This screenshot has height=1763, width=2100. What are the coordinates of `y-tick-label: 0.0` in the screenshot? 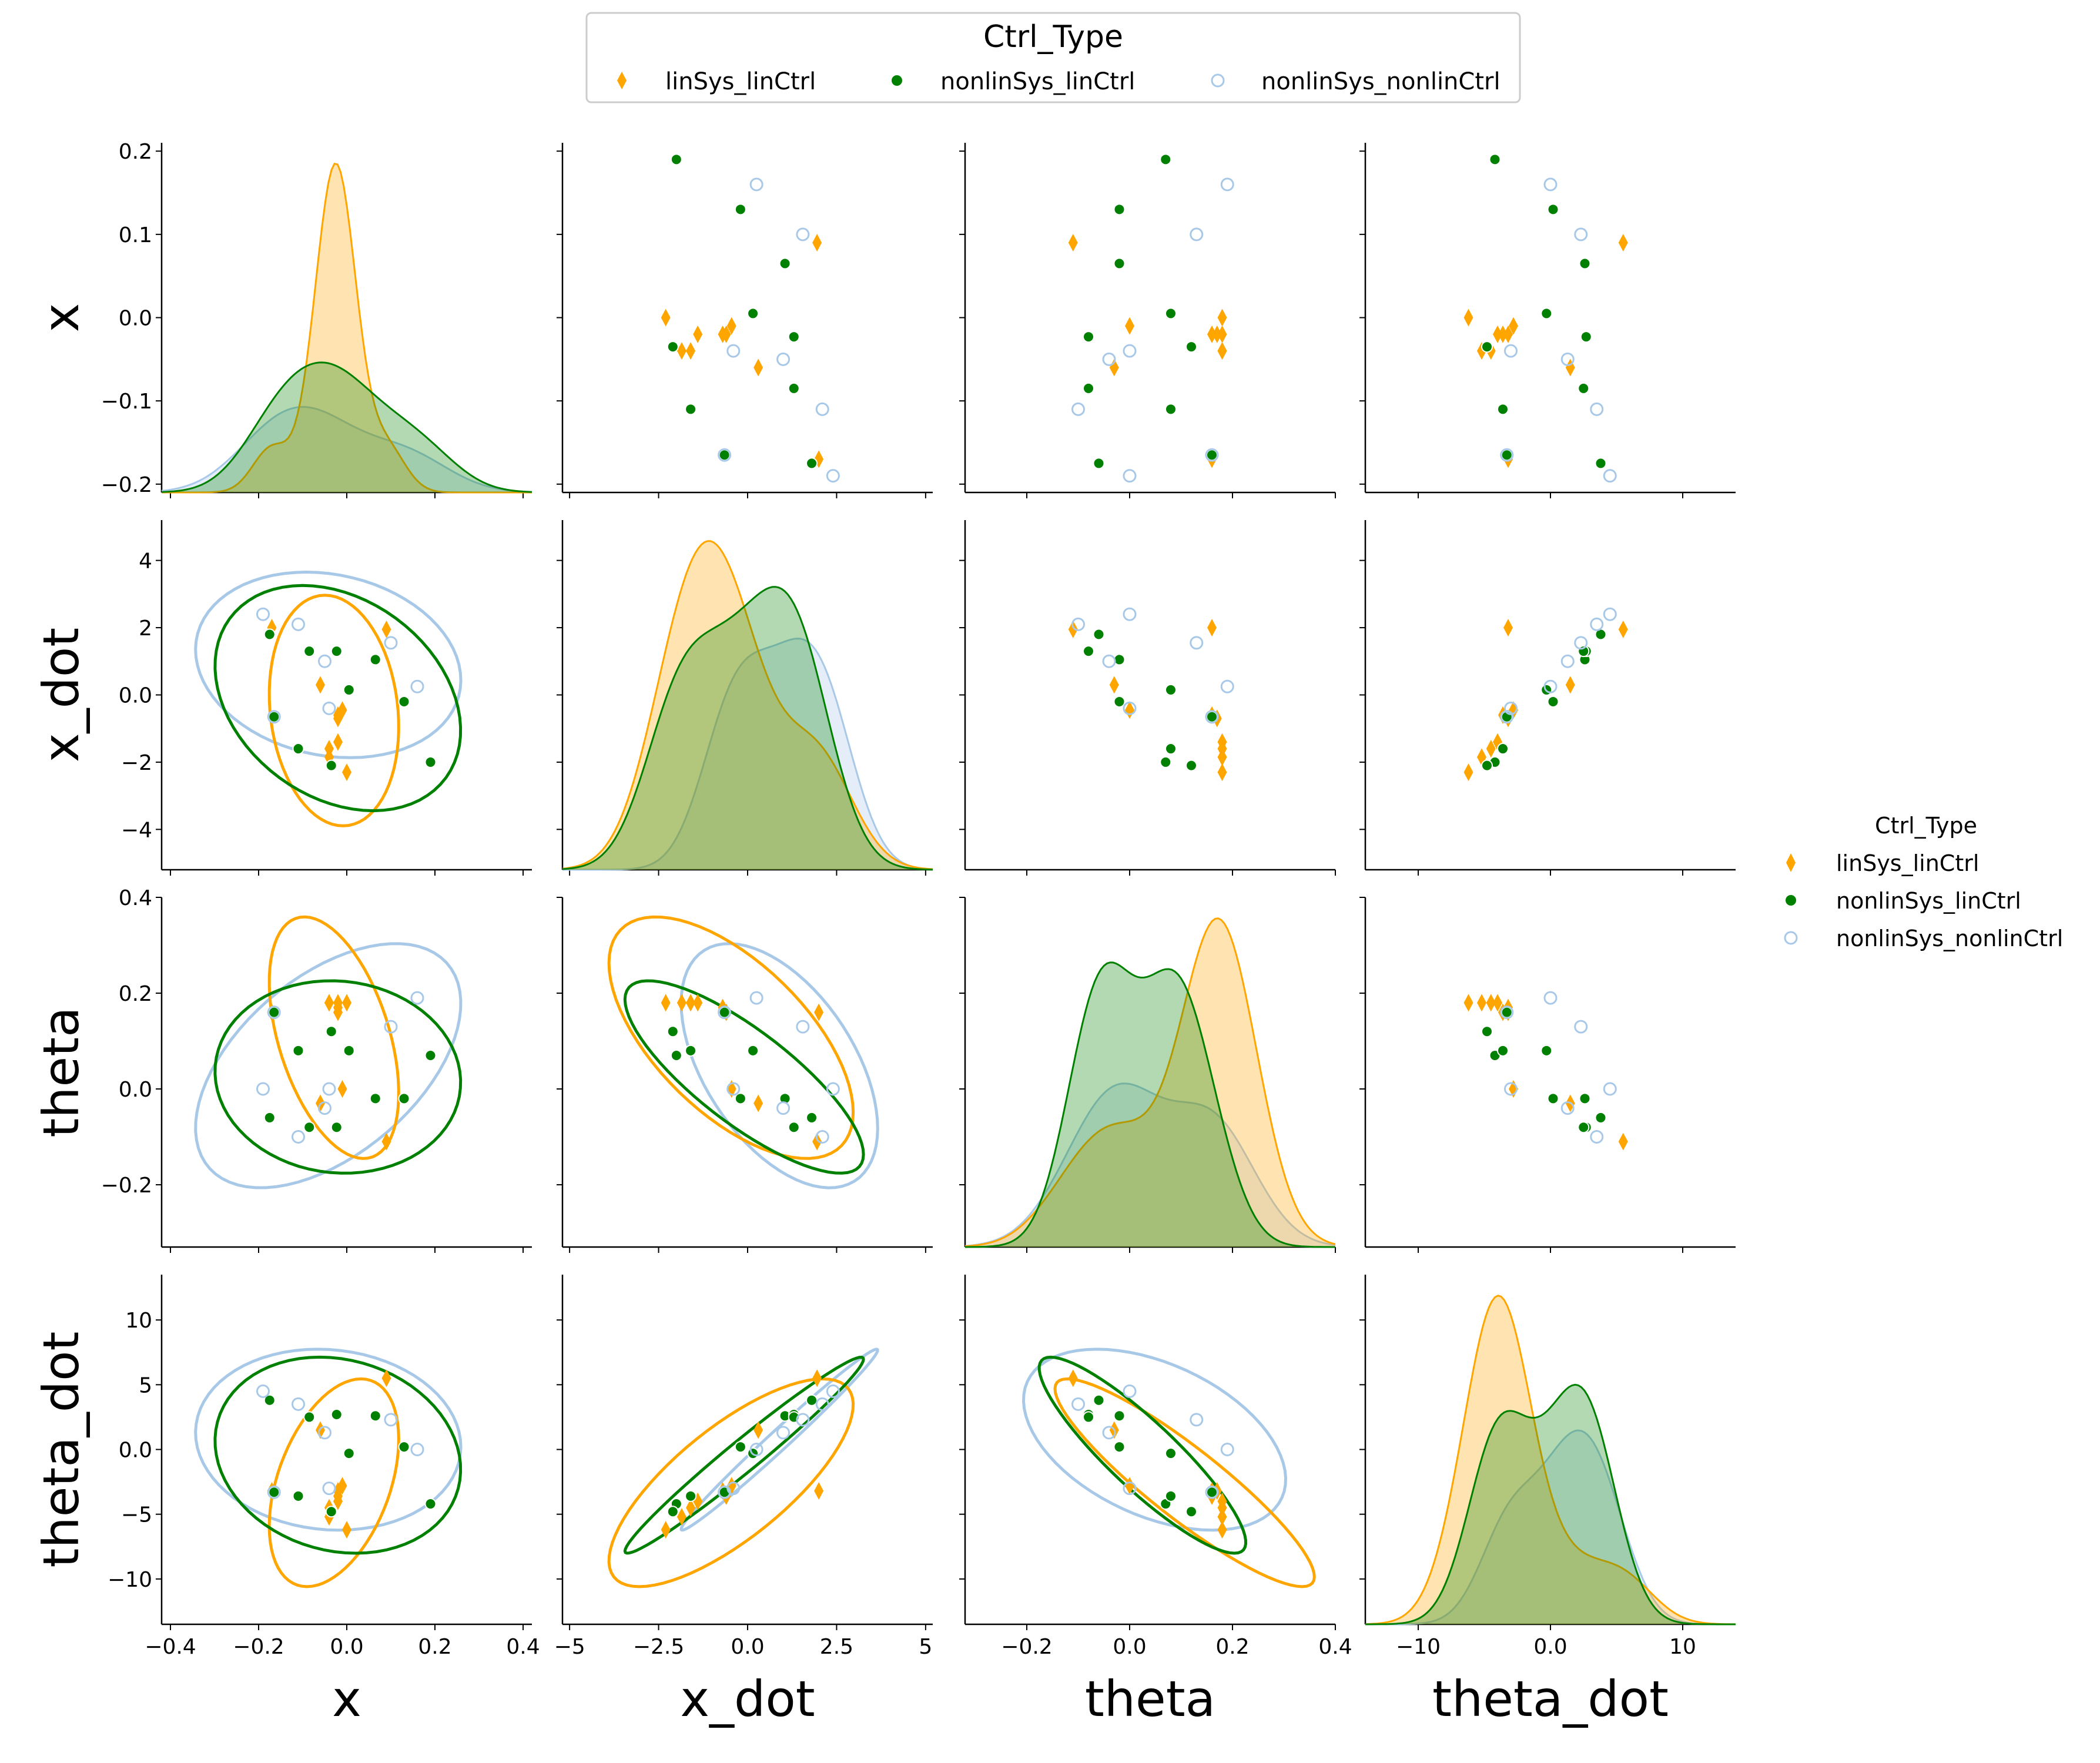 It's located at (136, 1451).